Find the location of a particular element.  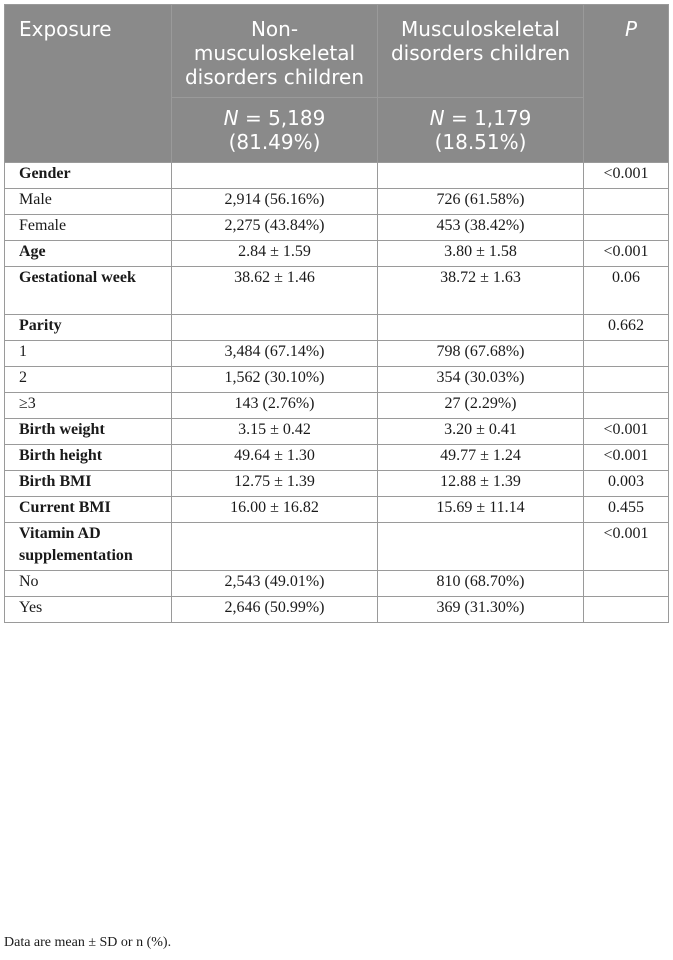

table-row: Male 2,914 (56.16%) 726 (61.58%) is located at coordinates (336, 201).